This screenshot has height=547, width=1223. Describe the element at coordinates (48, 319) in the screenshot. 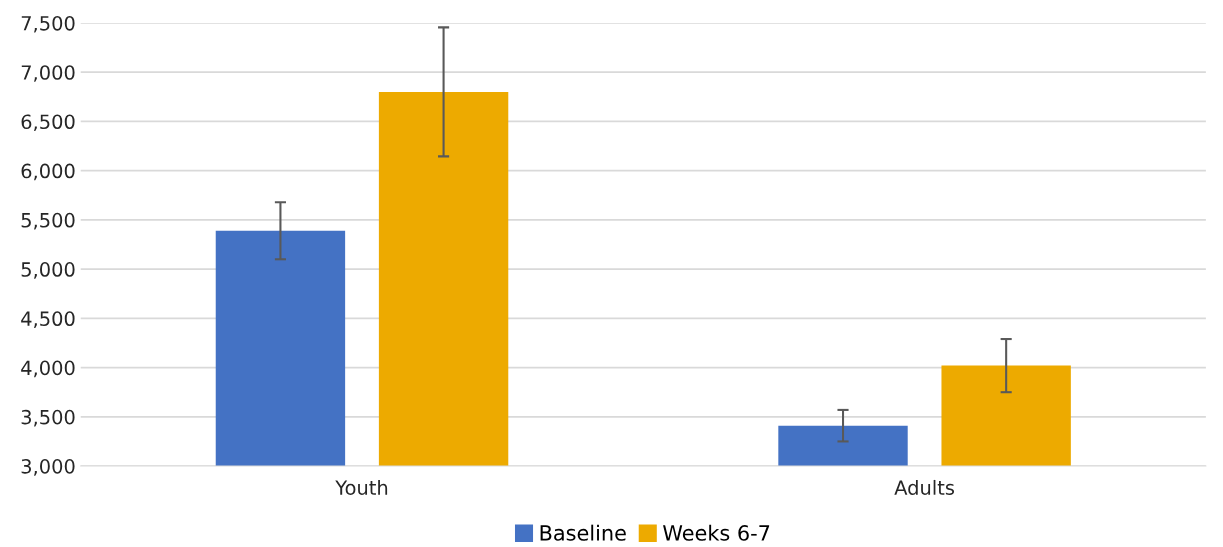

I see `y-tick-label: 4,500` at that location.